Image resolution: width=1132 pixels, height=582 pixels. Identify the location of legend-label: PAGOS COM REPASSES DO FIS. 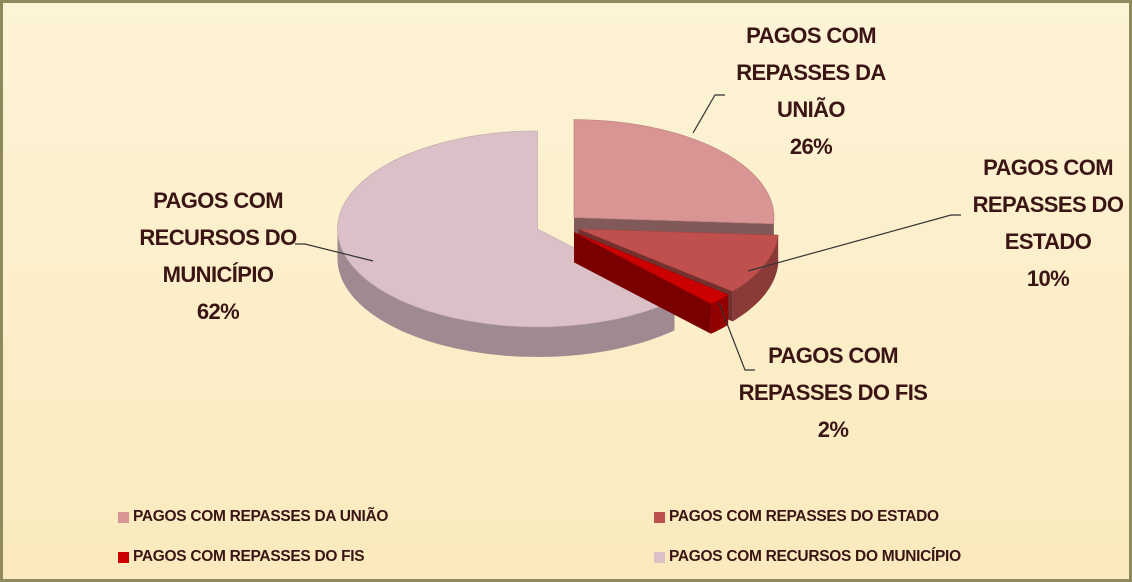
(249, 556).